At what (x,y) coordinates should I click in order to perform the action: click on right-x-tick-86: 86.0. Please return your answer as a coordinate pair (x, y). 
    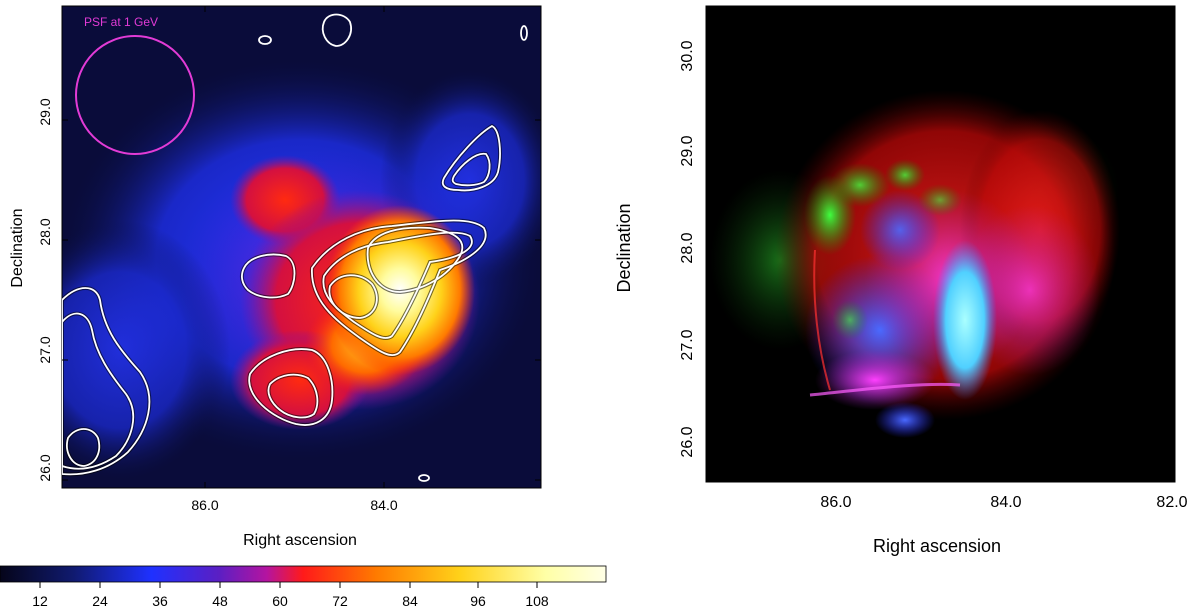
    Looking at the image, I should click on (835, 502).